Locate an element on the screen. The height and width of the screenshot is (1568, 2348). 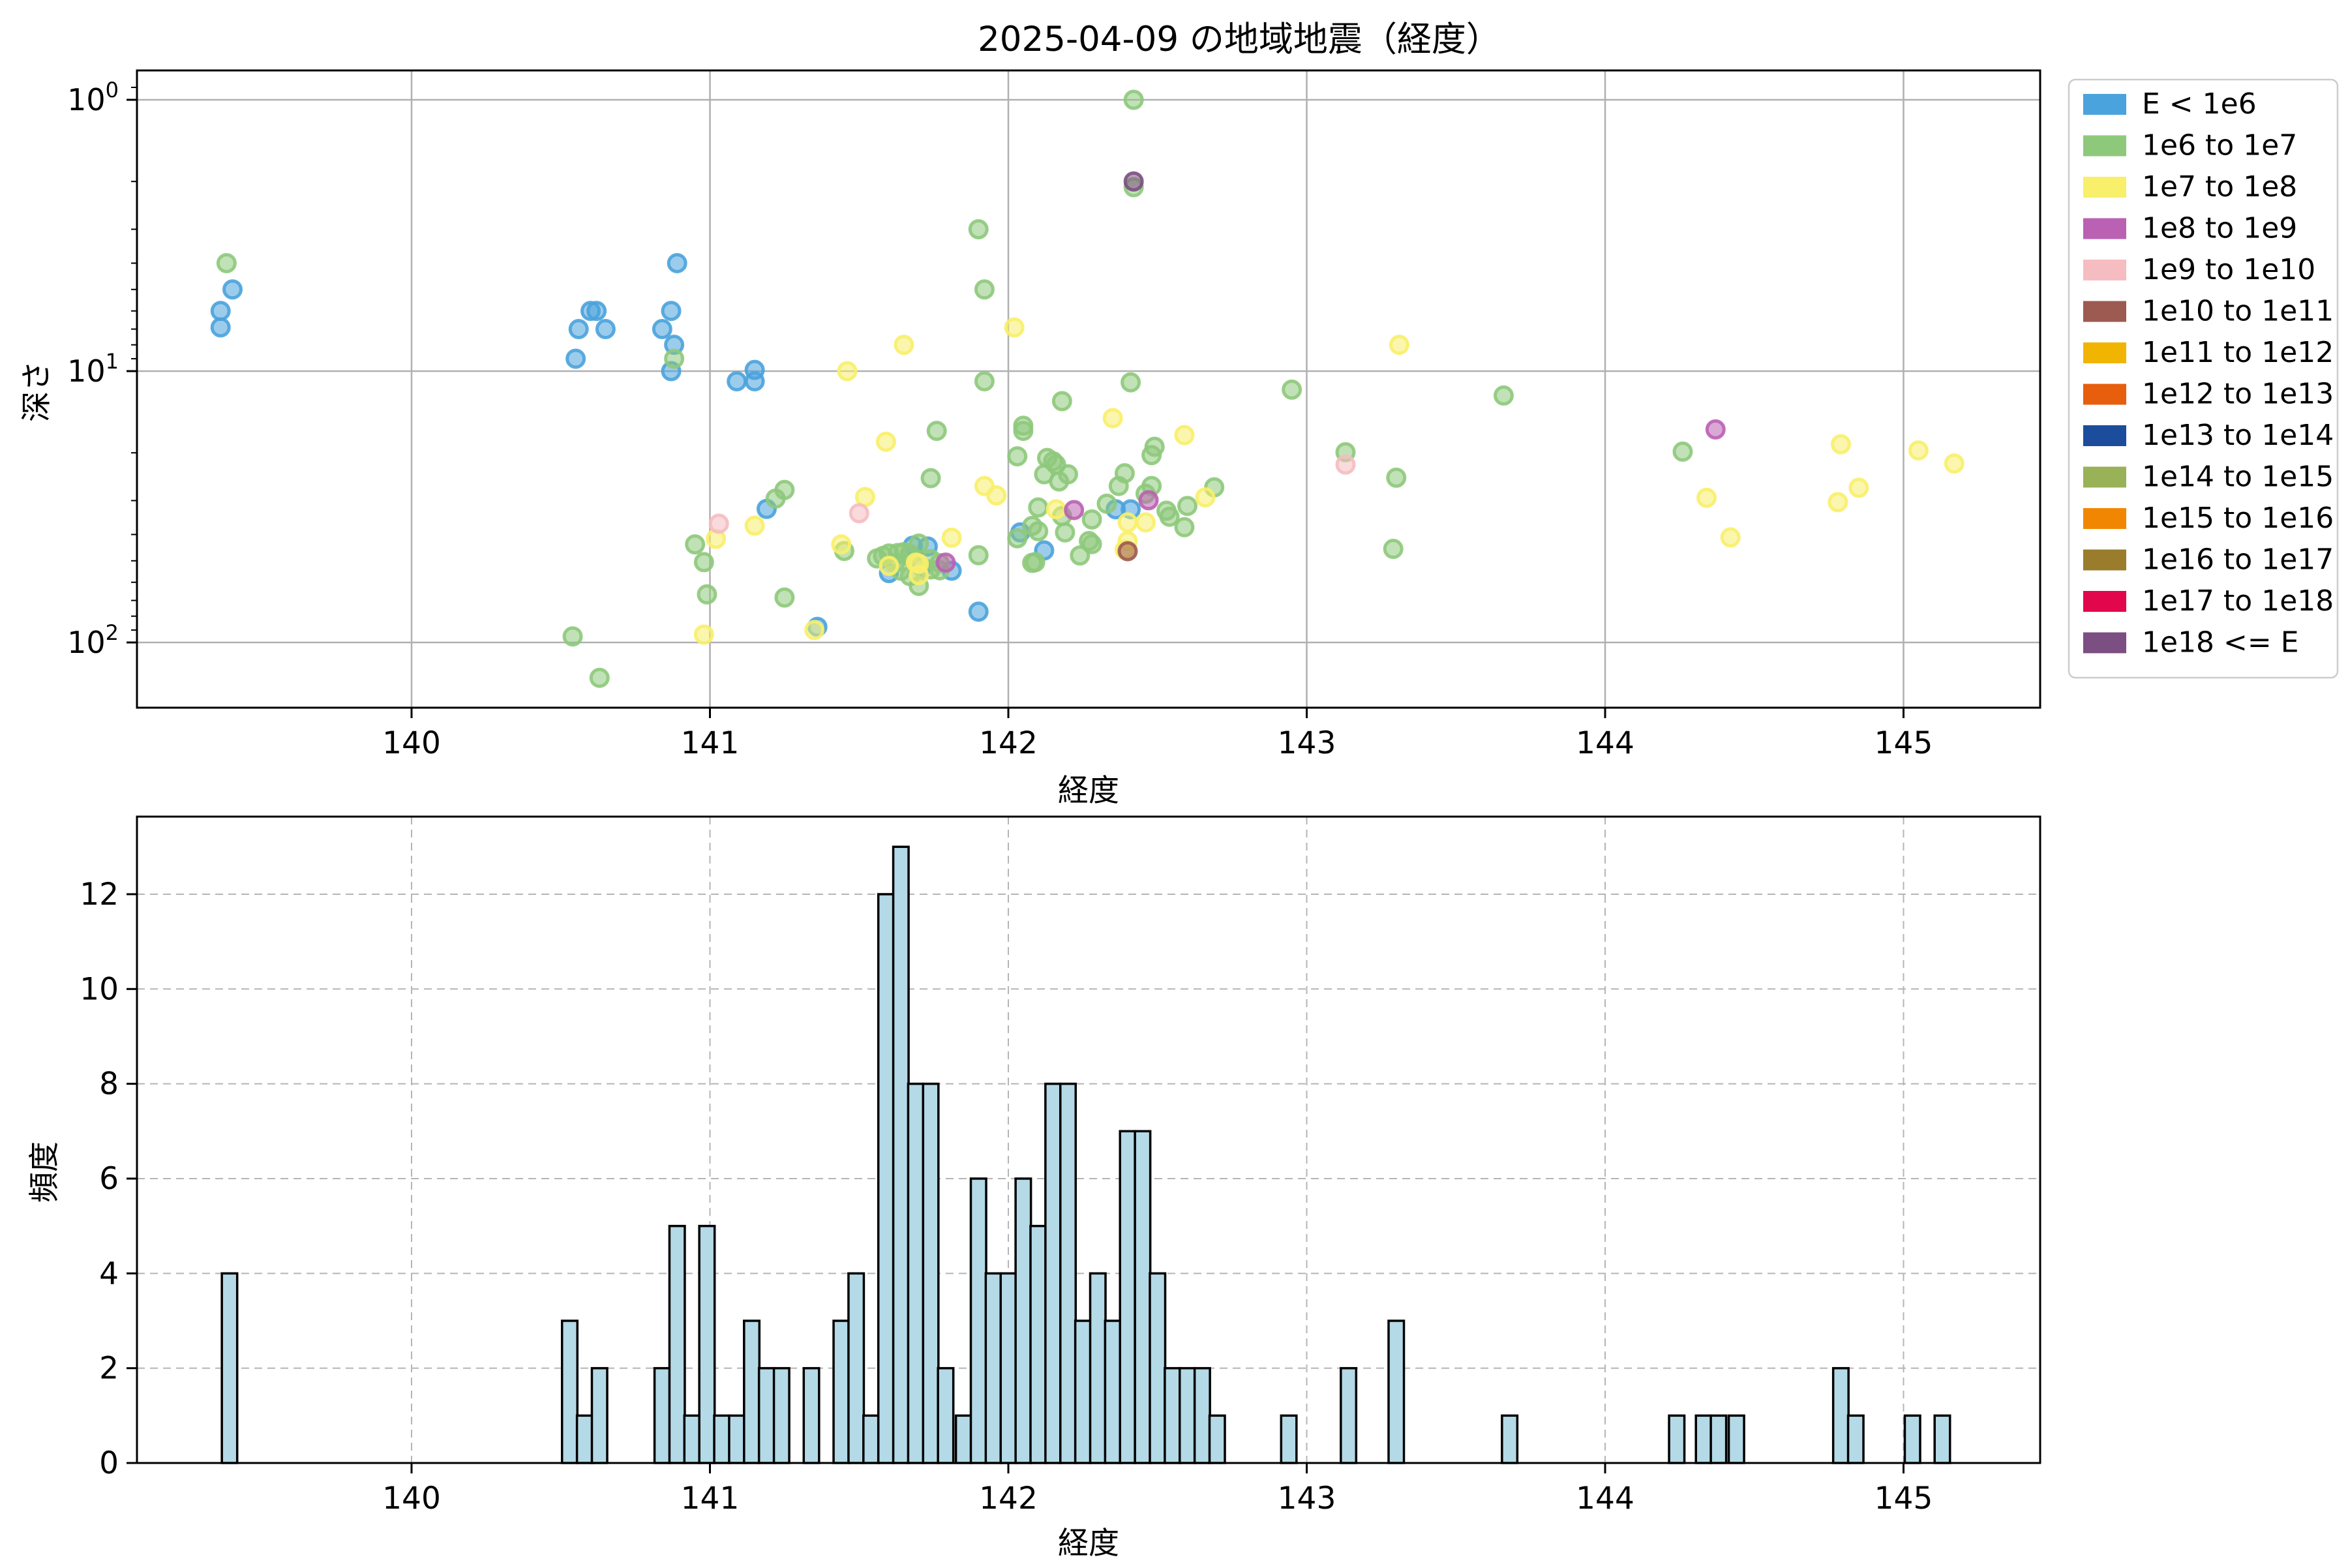
scatter-xlabel: 経度 is located at coordinates (1089, 791).